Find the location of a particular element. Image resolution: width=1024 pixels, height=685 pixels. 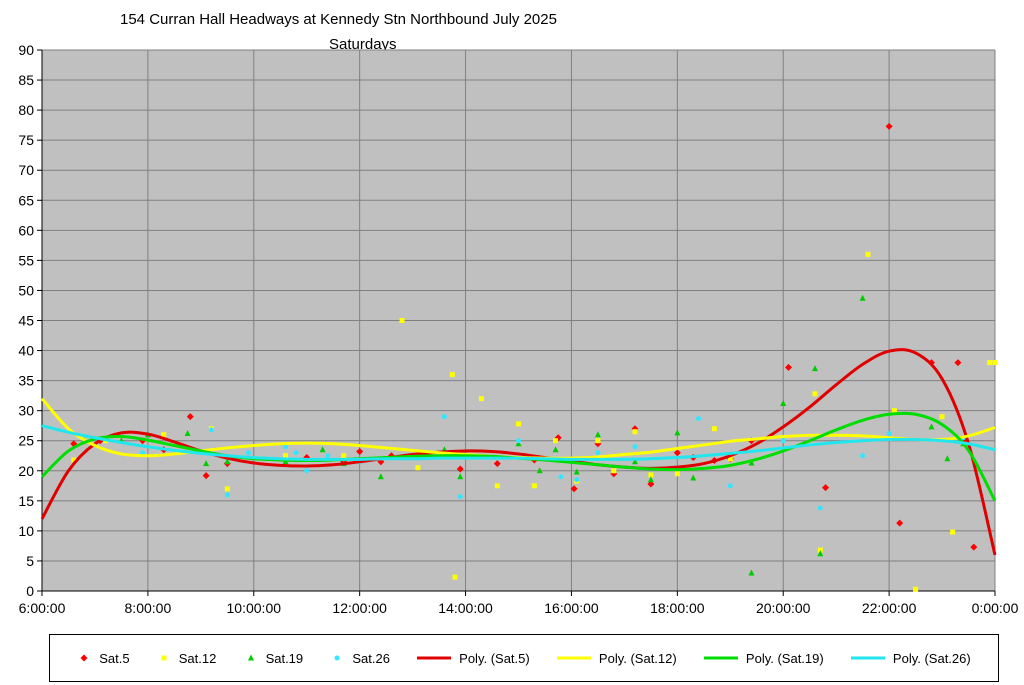

y-tick-label: 25 is located at coordinates (26, 441).